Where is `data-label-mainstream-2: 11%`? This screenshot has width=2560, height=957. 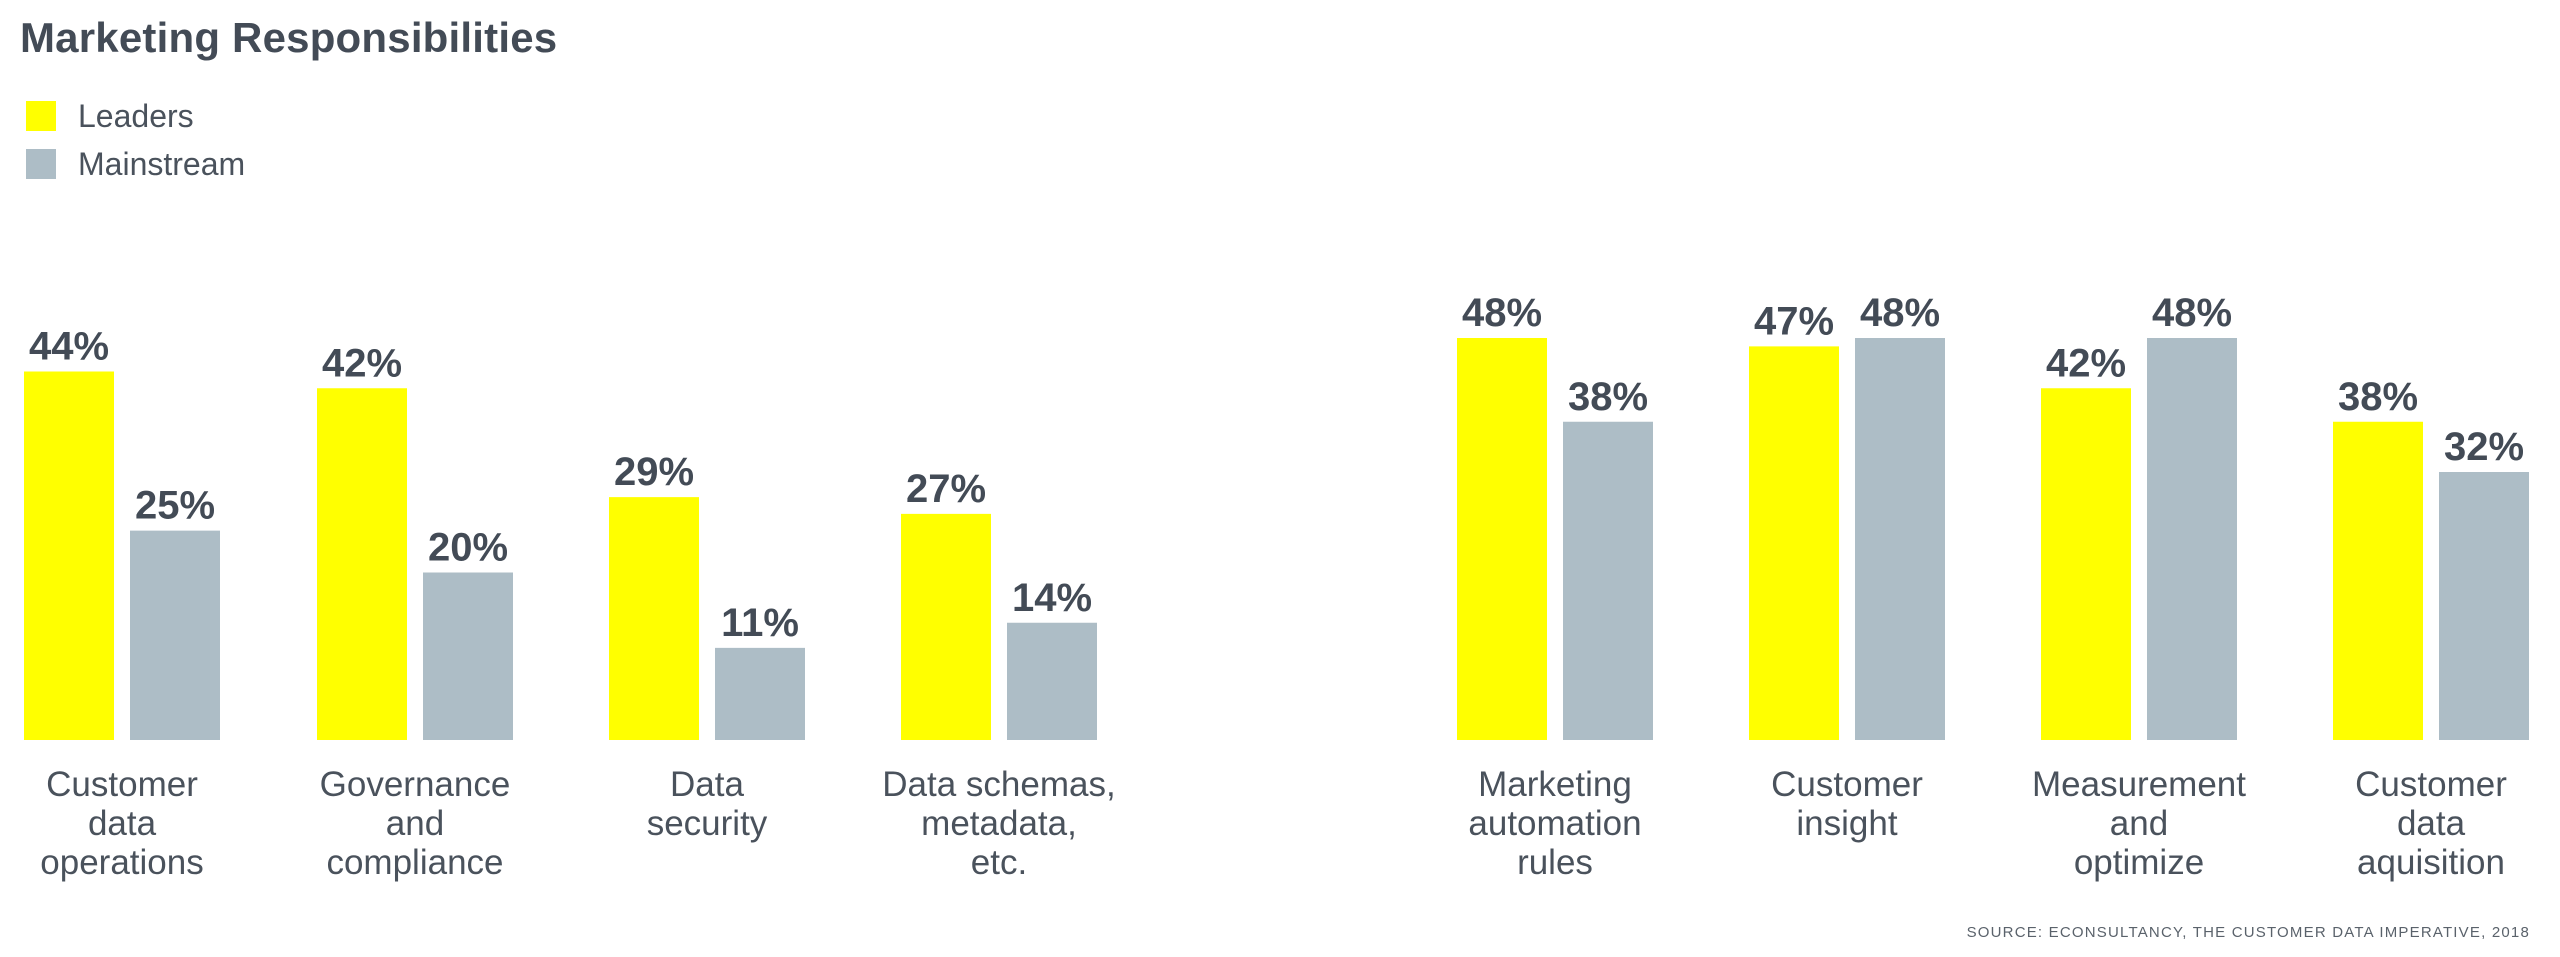 data-label-mainstream-2: 11% is located at coordinates (760, 623).